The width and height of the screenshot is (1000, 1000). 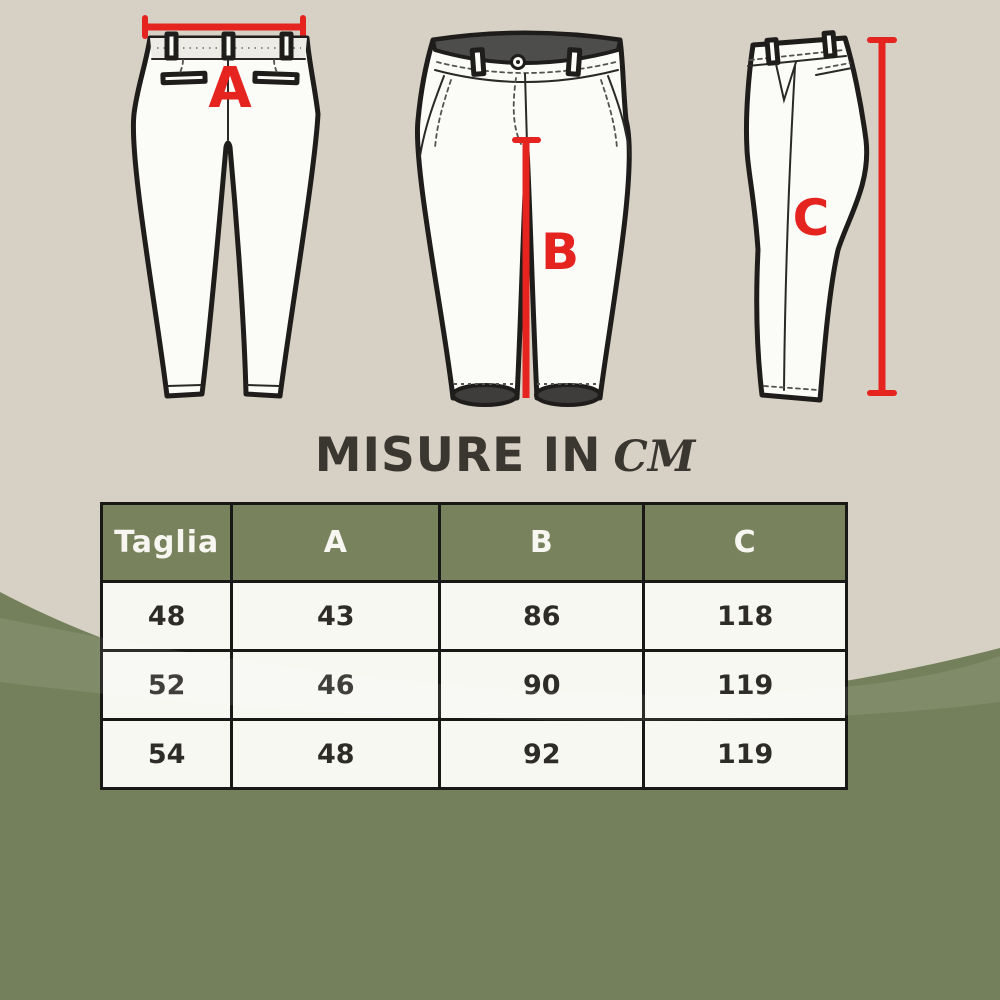 I want to click on table-header-cell: B, so click(x=542, y=542).